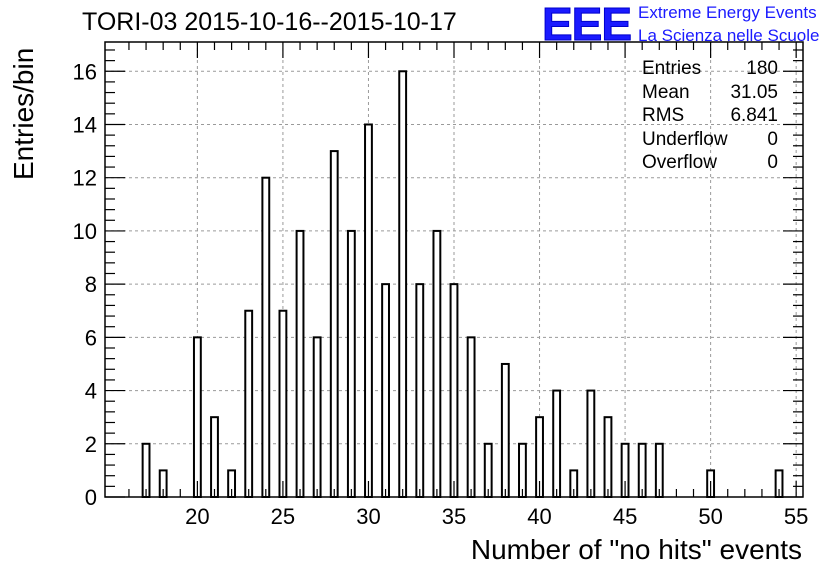  Describe the element at coordinates (91, 337) in the screenshot. I see `y-tick-label: 6` at that location.